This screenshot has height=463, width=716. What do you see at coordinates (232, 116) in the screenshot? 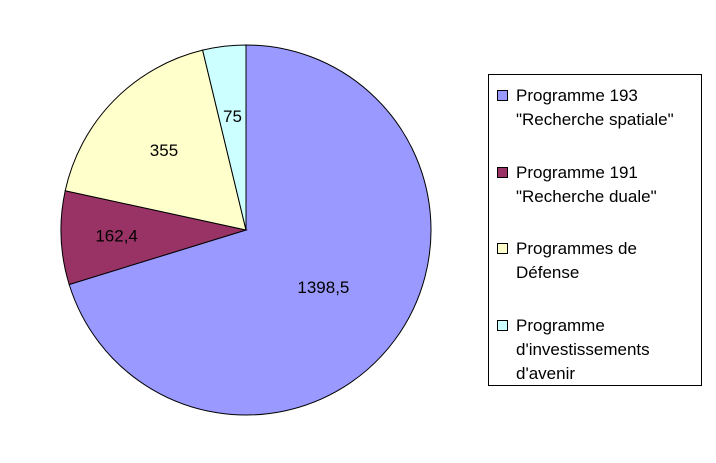
I see `slice-investissements-avenir-value-label: 75` at bounding box center [232, 116].